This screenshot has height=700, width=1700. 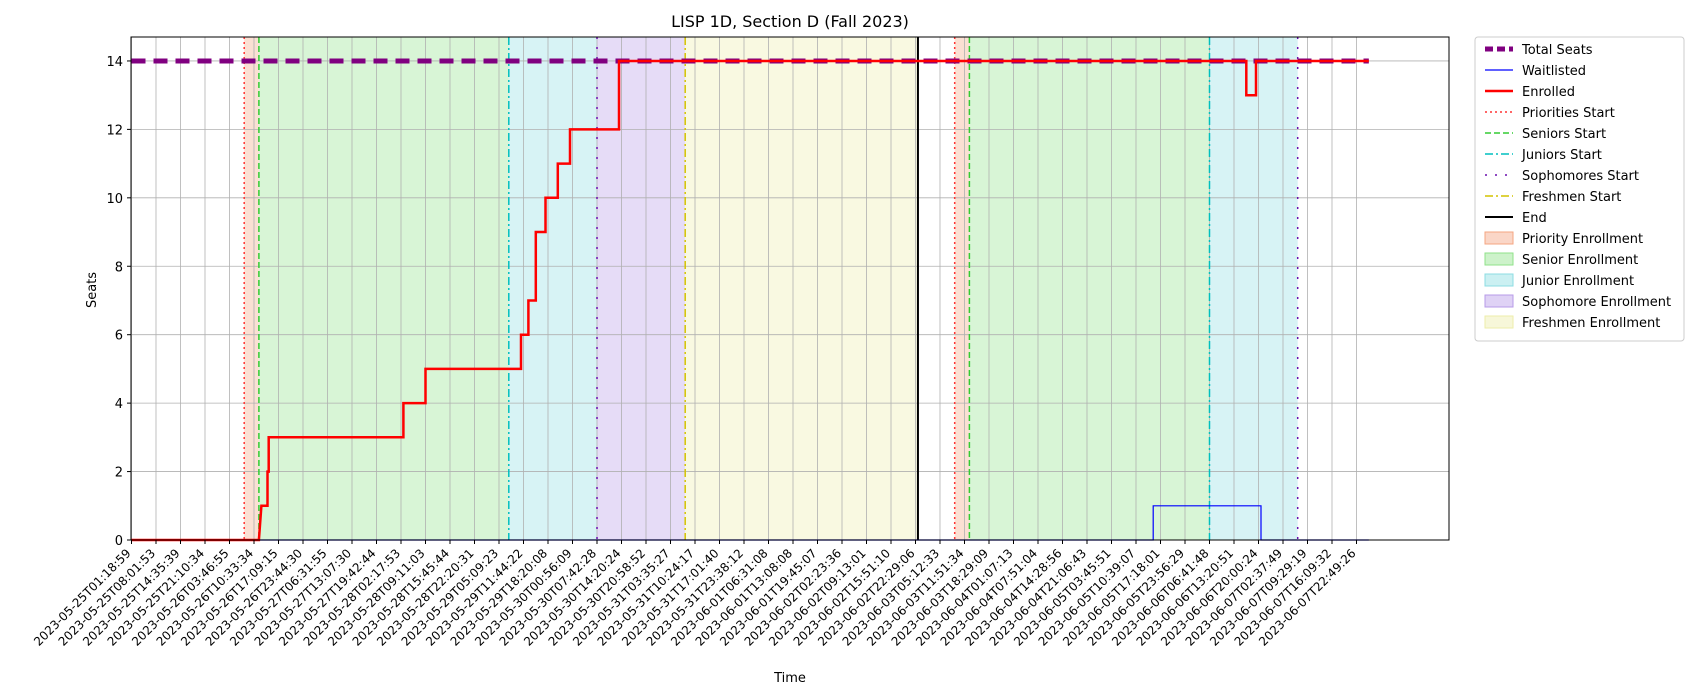 What do you see at coordinates (119, 404) in the screenshot?
I see `y-tick-label: 4` at bounding box center [119, 404].